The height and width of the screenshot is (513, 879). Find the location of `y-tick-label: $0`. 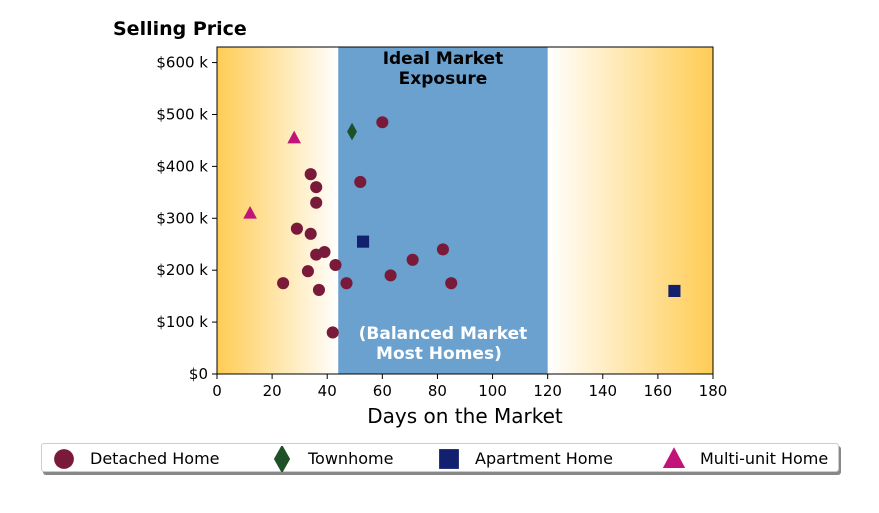

y-tick-label: $0 is located at coordinates (198, 374).